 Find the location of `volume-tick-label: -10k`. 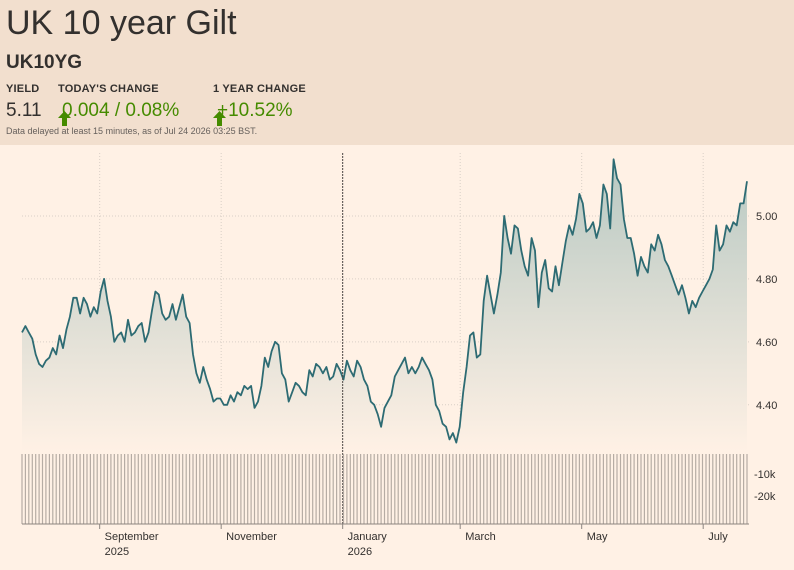

volume-tick-label: -10k is located at coordinates (765, 475).